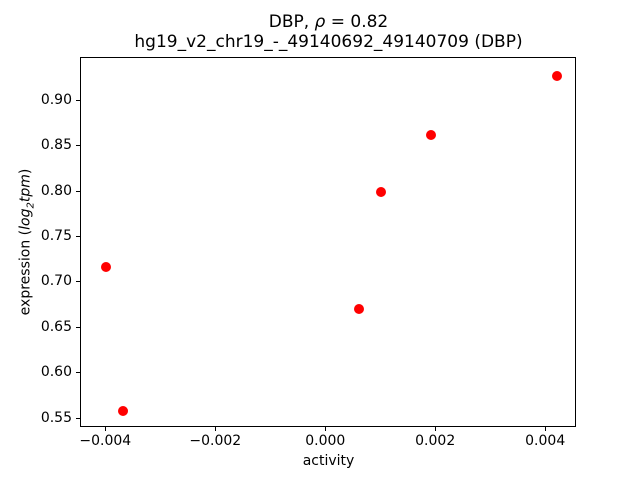 The width and height of the screenshot is (640, 480). Describe the element at coordinates (25, 188) in the screenshot. I see `y-axis-label-tpm: tpm` at that location.